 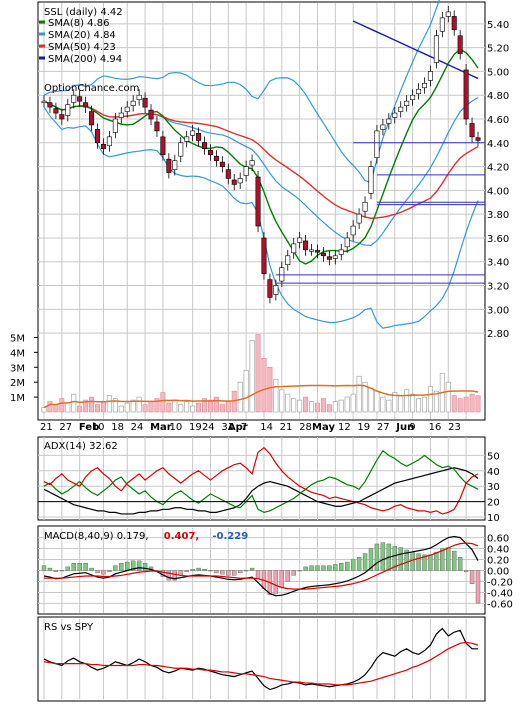 What do you see at coordinates (415, 50) in the screenshot?
I see `sma200-line` at bounding box center [415, 50].